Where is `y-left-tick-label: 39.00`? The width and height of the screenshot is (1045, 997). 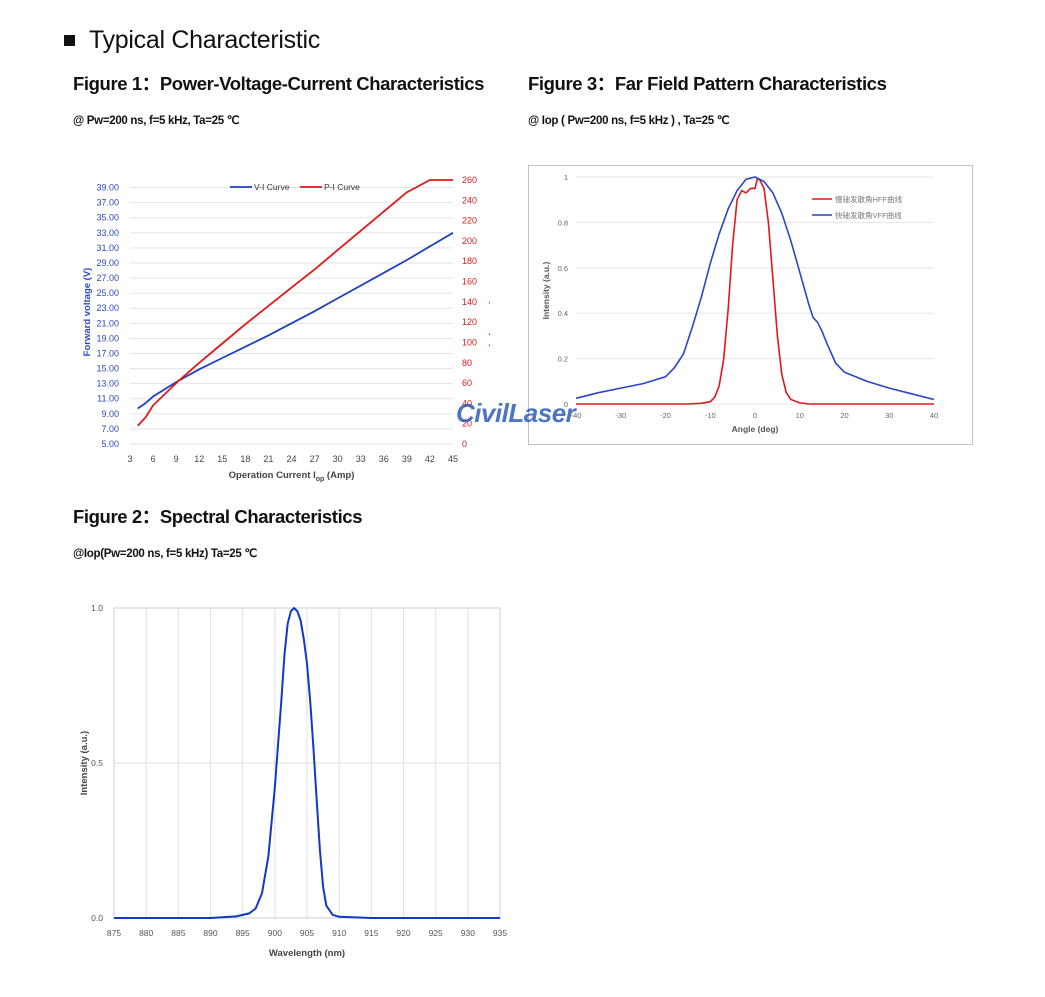 y-left-tick-label: 39.00 is located at coordinates (107, 188).